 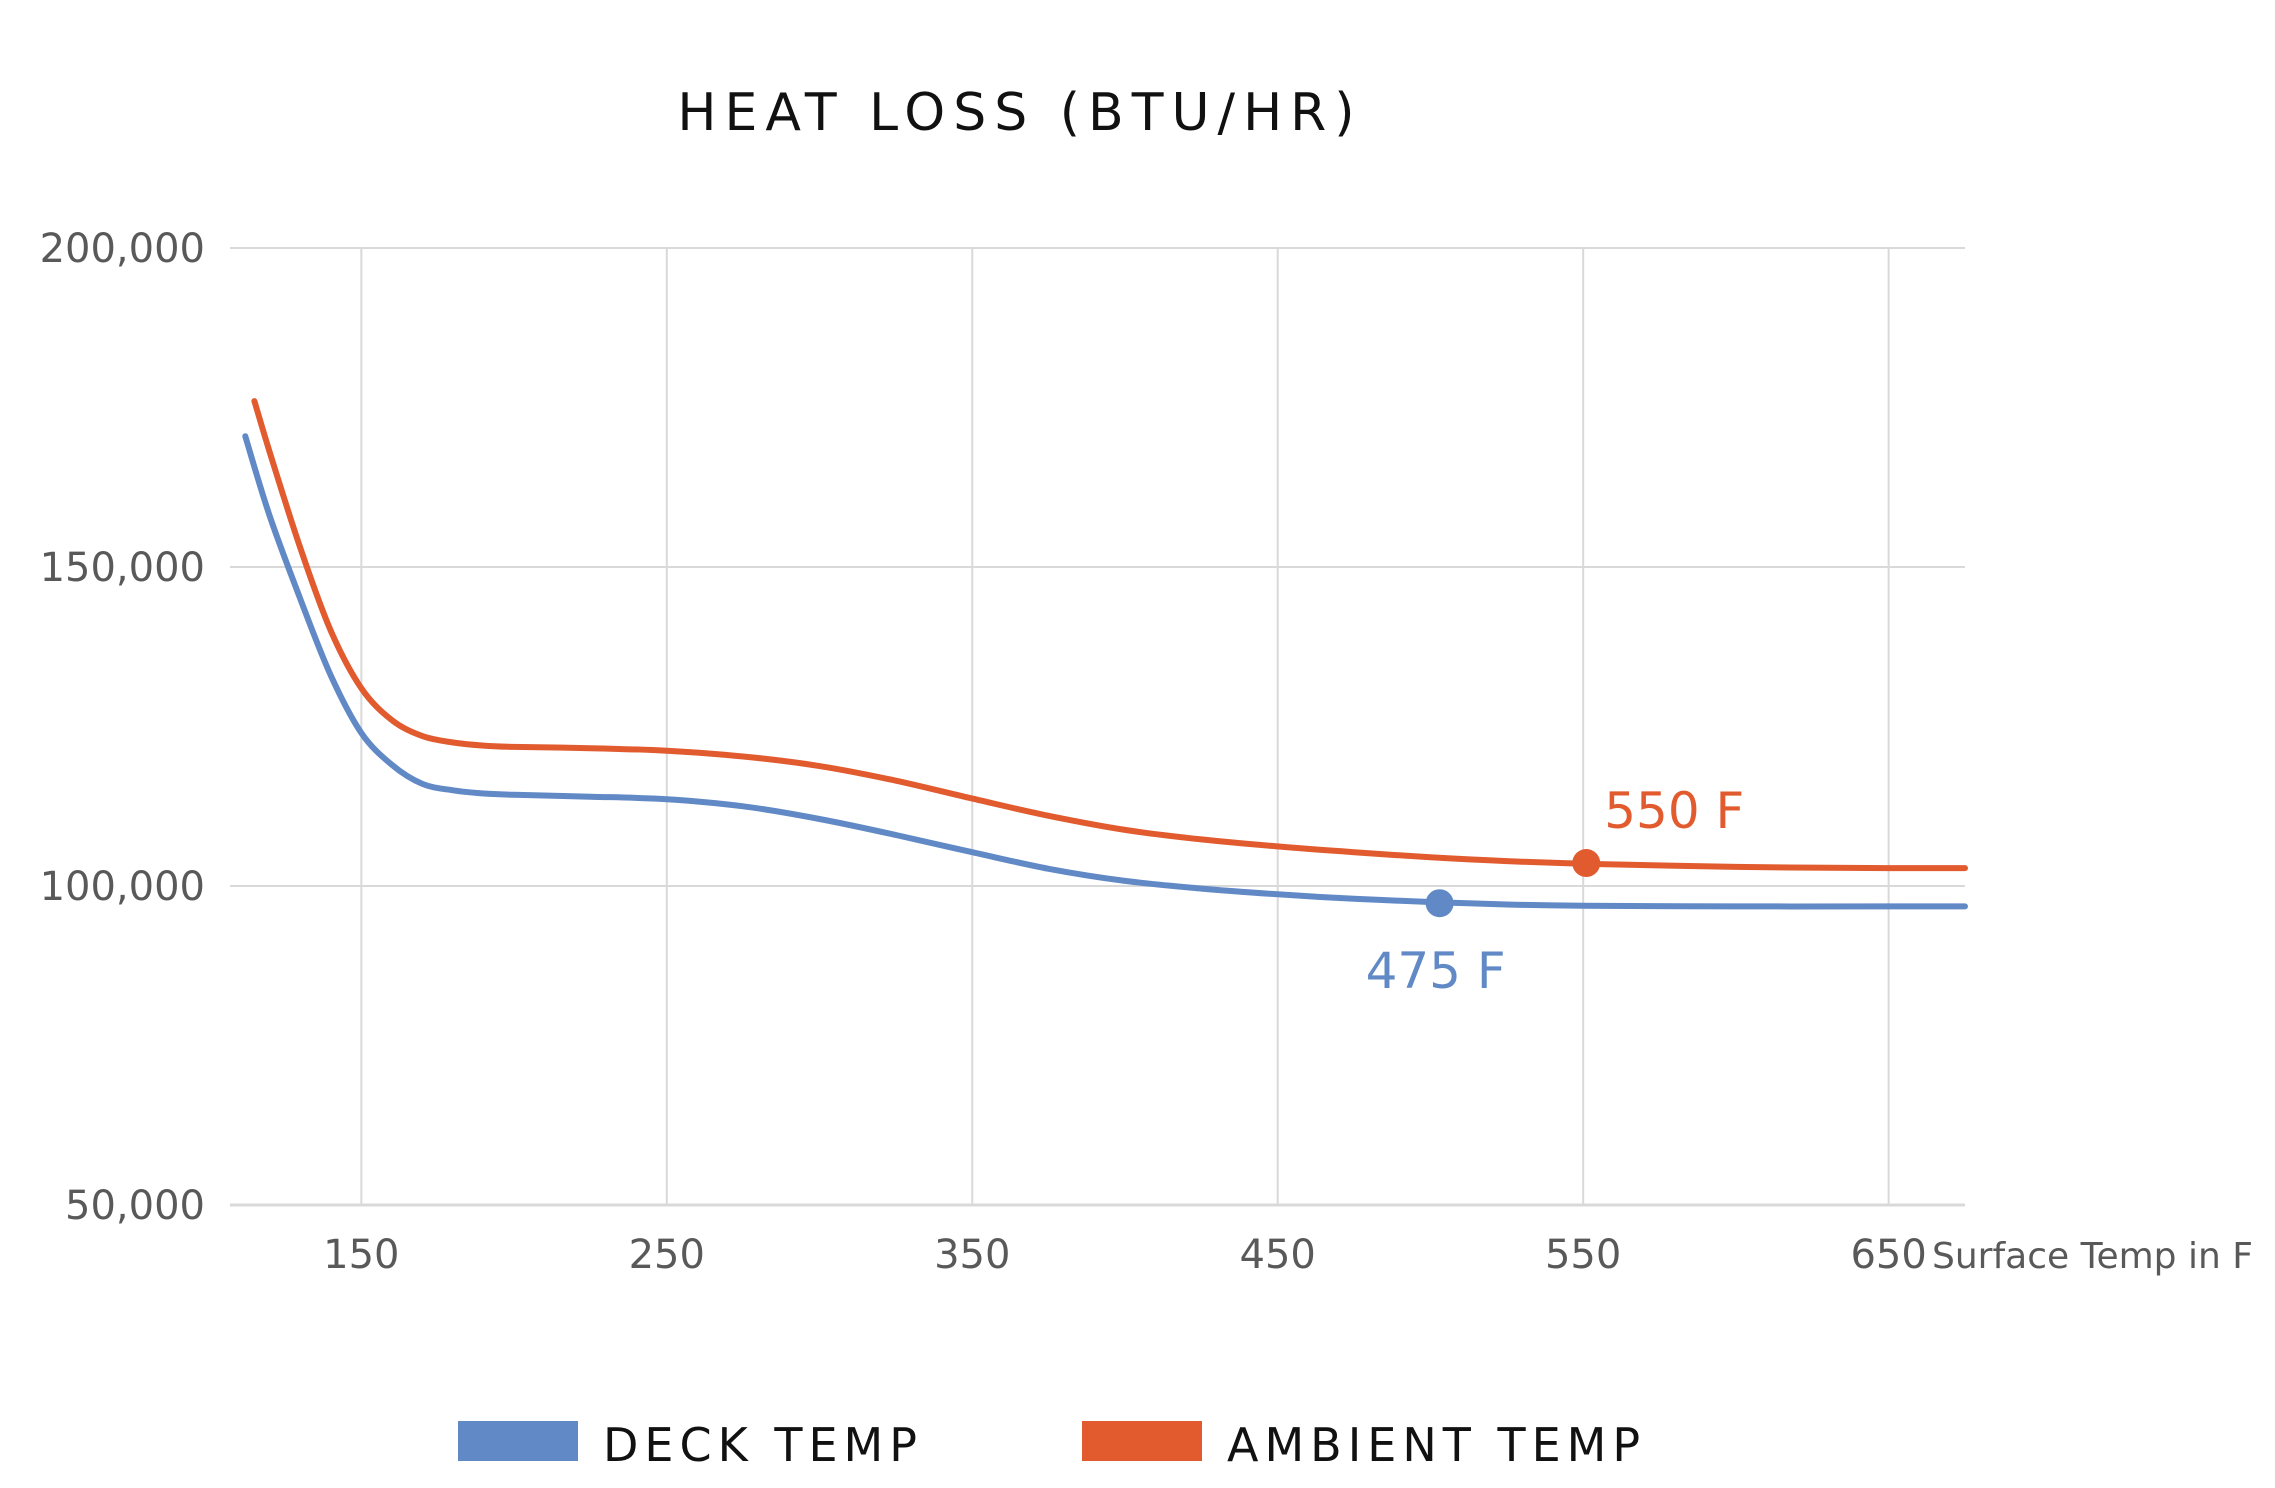 What do you see at coordinates (1436, 1445) in the screenshot?
I see `legend-label-ambient-temp: AMBIENT TEMP` at bounding box center [1436, 1445].